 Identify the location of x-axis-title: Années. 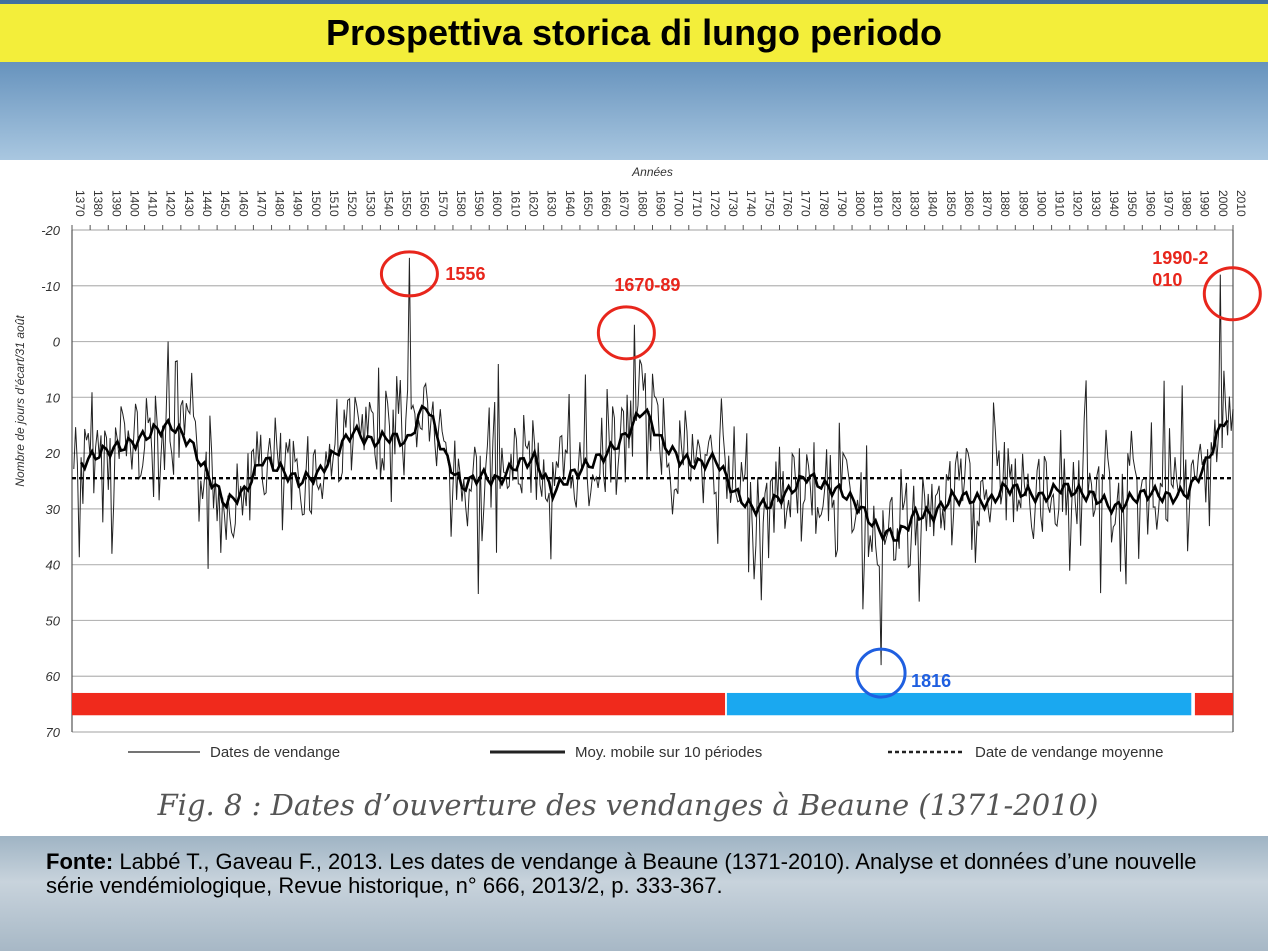
(652, 172).